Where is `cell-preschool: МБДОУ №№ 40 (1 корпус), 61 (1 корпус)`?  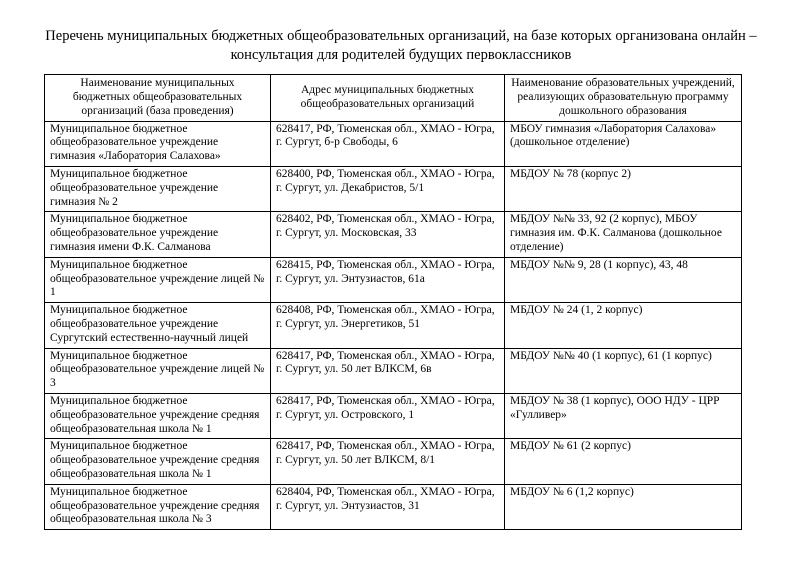
cell-preschool: МБДОУ №№ 40 (1 корпус), 61 (1 корпус) is located at coordinates (623, 370).